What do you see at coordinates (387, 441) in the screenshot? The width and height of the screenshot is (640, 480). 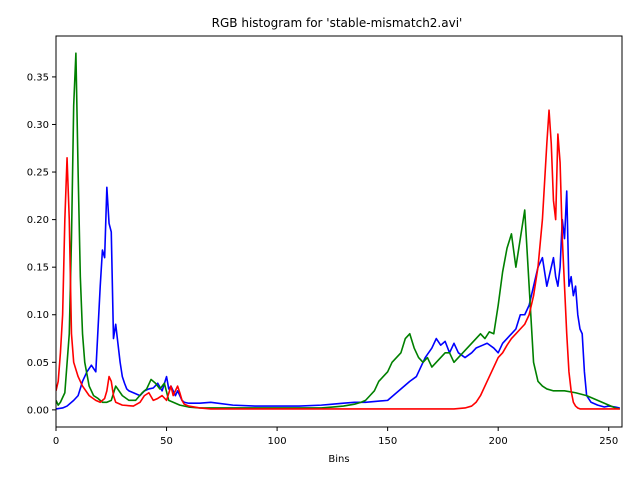 I see `x-tick-label: 150` at bounding box center [387, 441].